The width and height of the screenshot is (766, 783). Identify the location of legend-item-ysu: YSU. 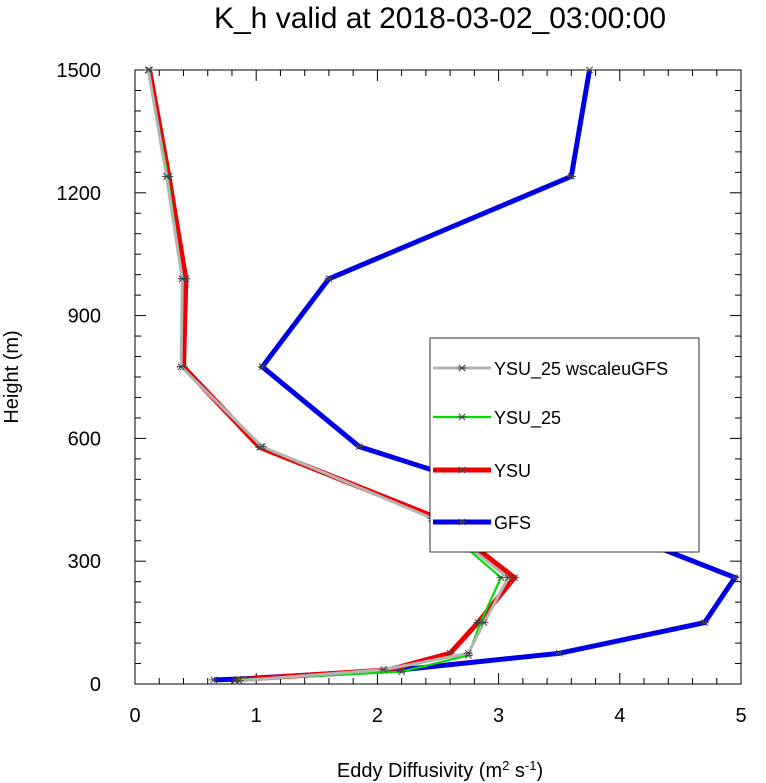
(482, 471).